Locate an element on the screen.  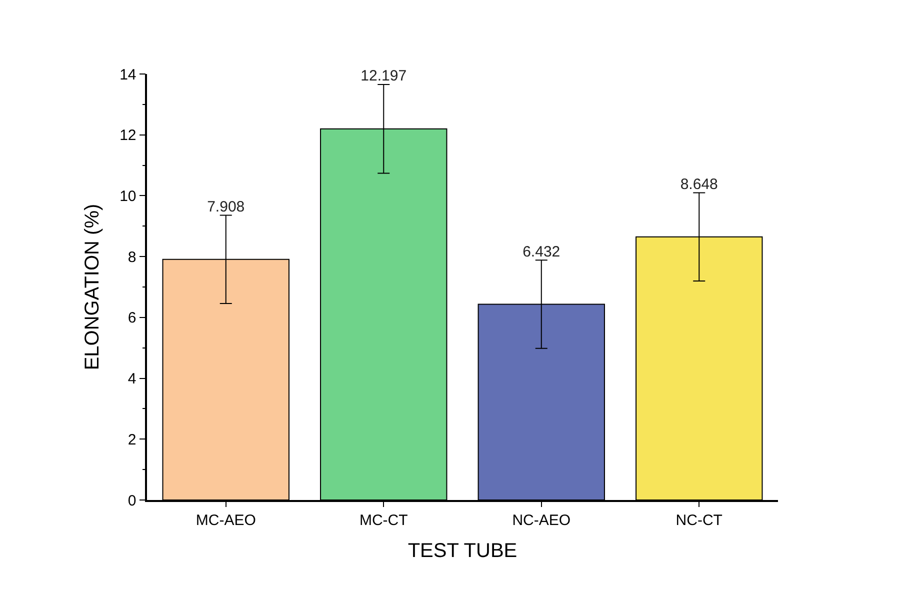
y-tick-label: 12 is located at coordinates (128, 135).